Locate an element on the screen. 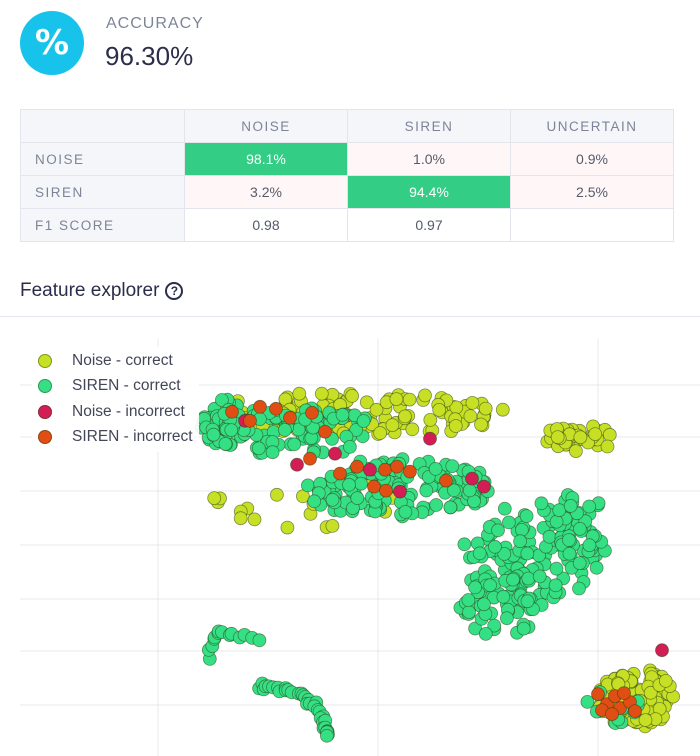 The width and height of the screenshot is (700, 756). percent-icon: % is located at coordinates (52, 43).